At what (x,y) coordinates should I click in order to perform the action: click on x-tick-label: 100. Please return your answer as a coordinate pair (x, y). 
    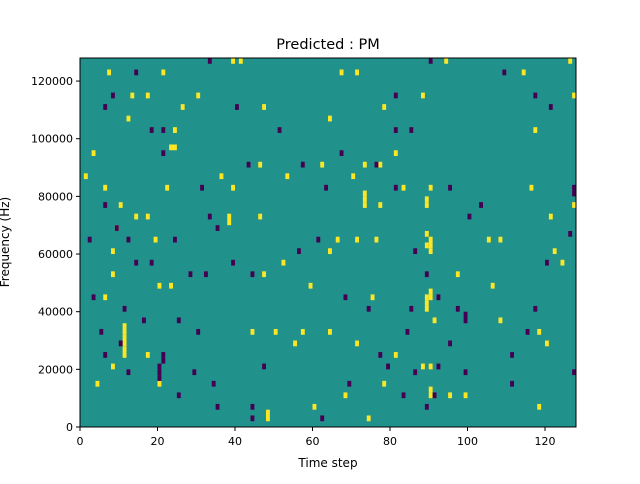
    Looking at the image, I should click on (467, 441).